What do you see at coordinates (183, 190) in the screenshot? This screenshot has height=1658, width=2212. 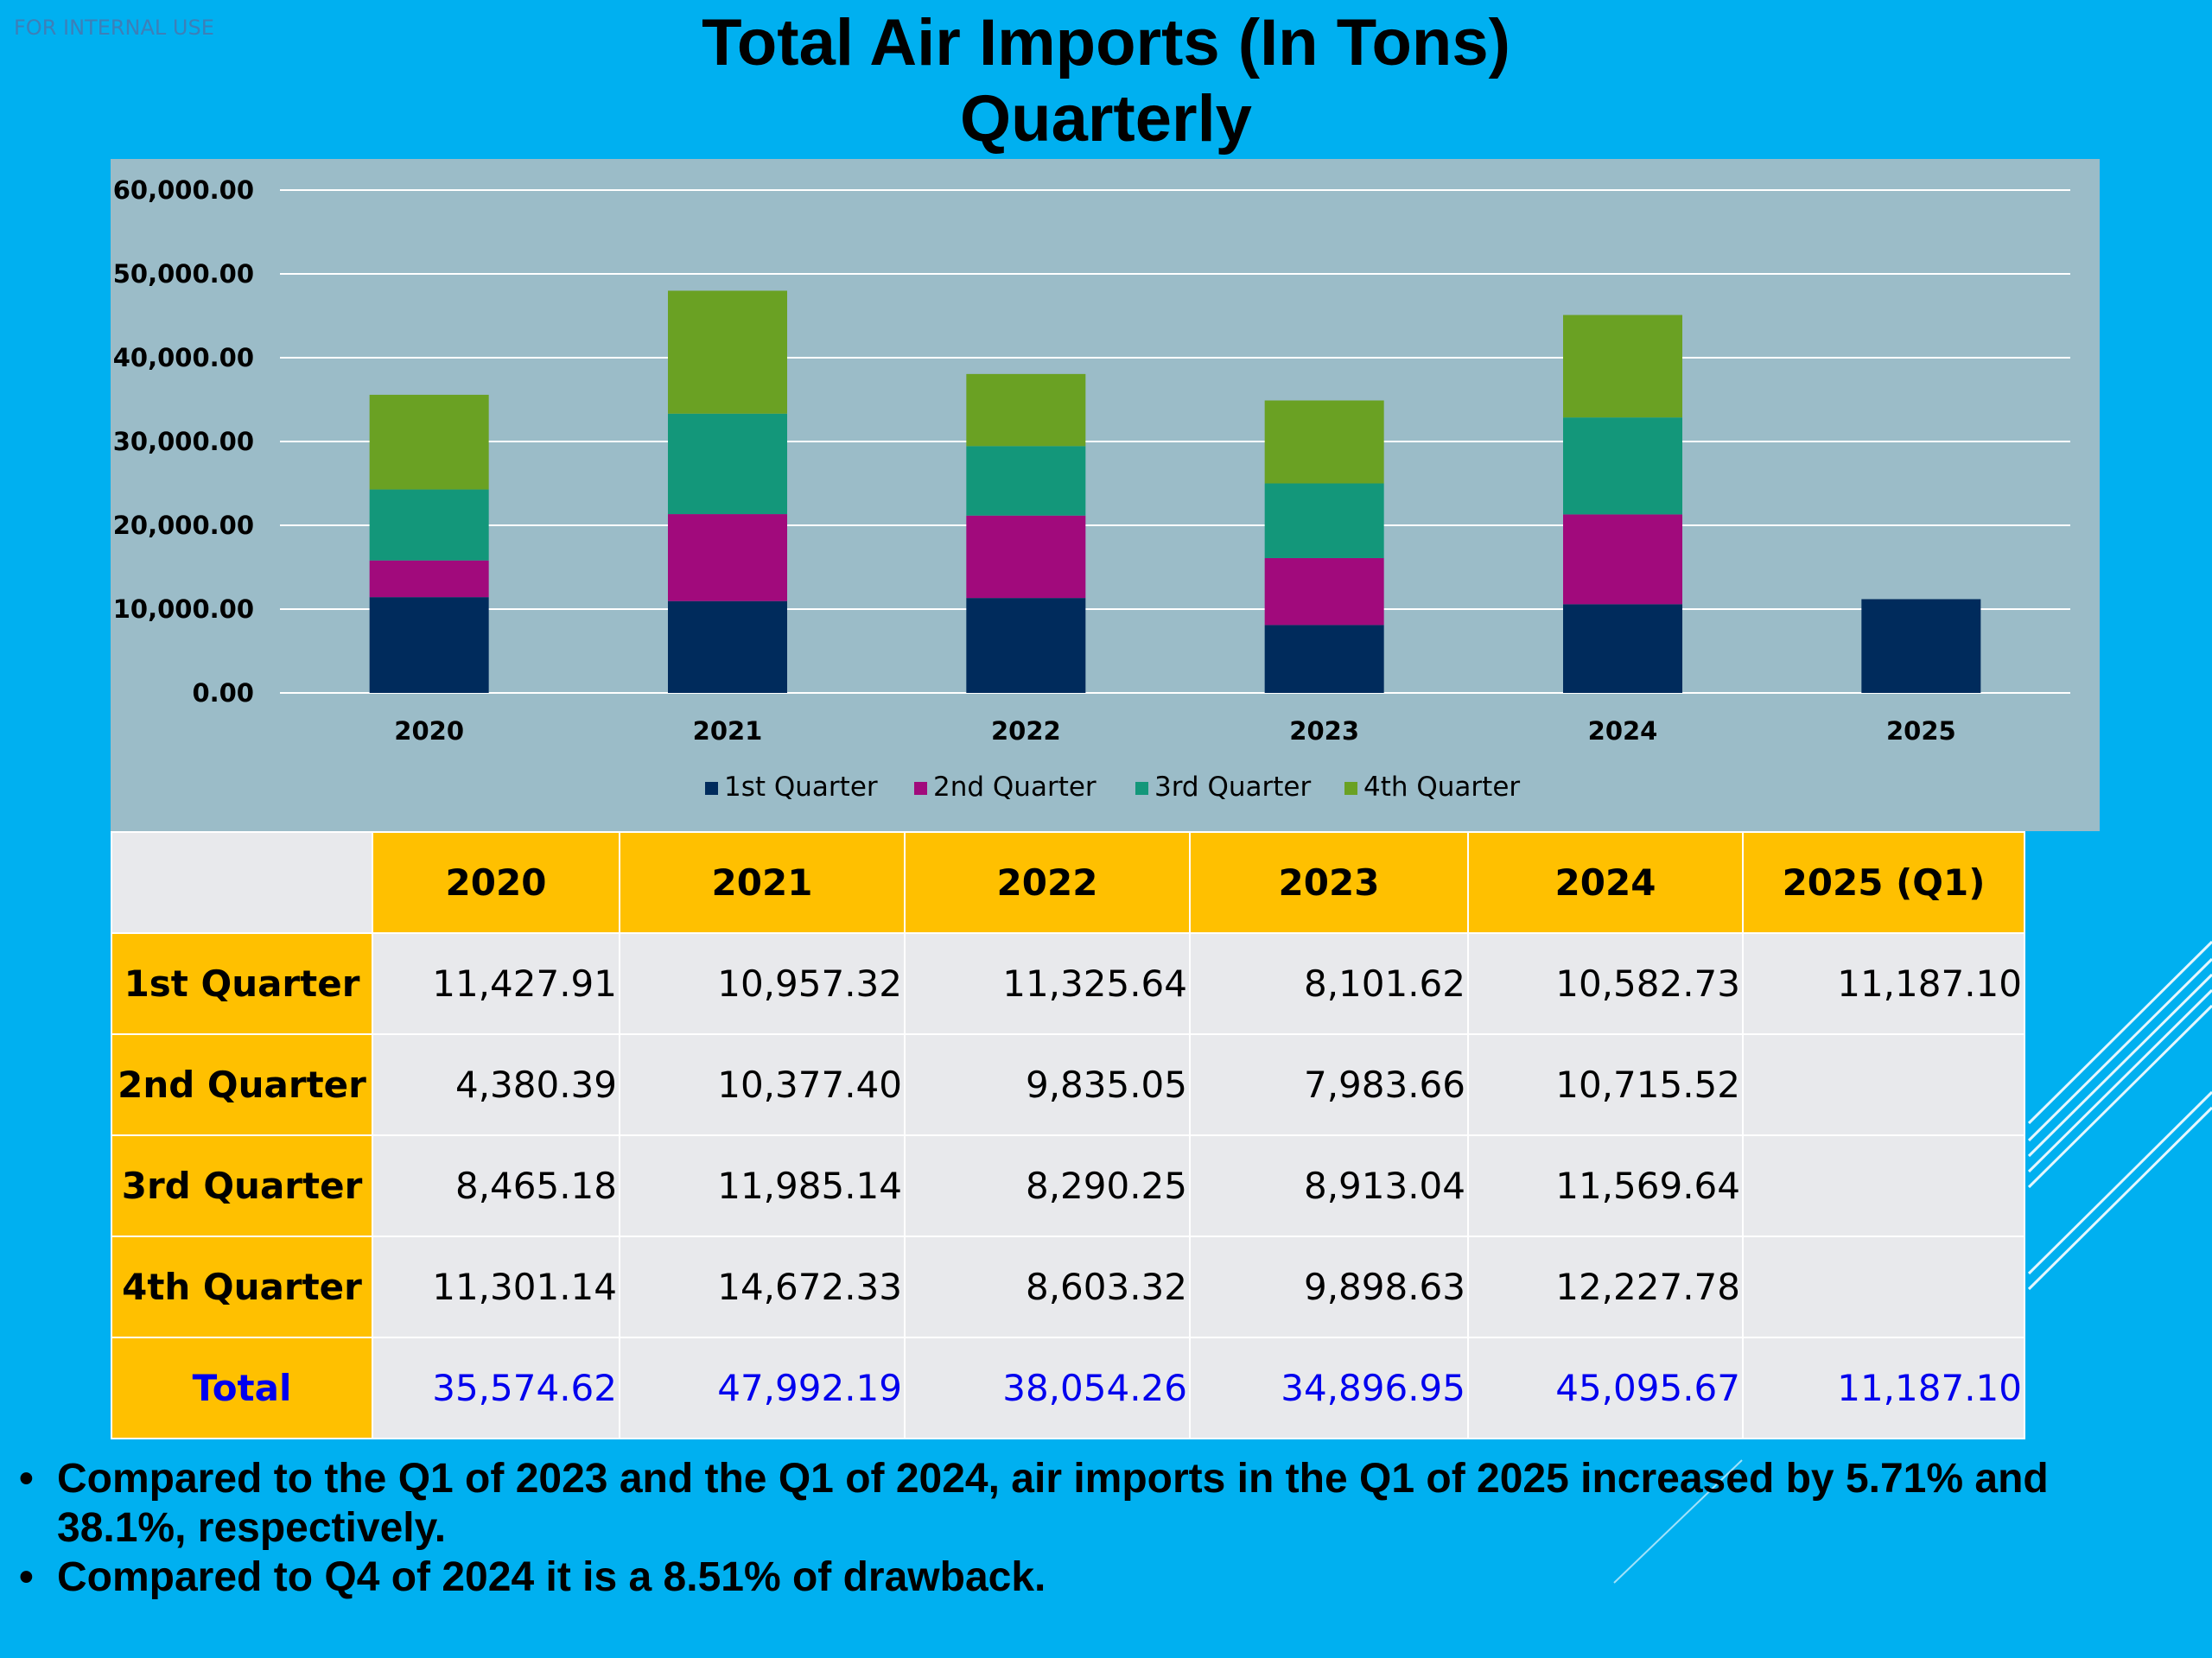 I see `y-tick-label: 60,000.00` at bounding box center [183, 190].